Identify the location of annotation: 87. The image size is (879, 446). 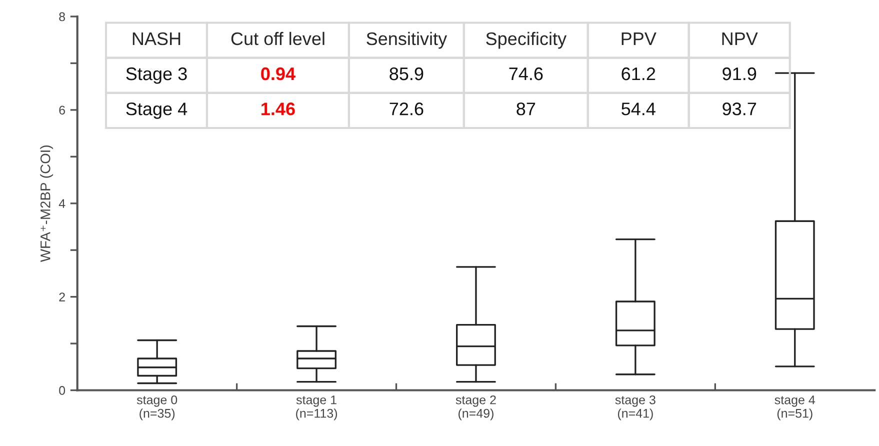
(526, 109).